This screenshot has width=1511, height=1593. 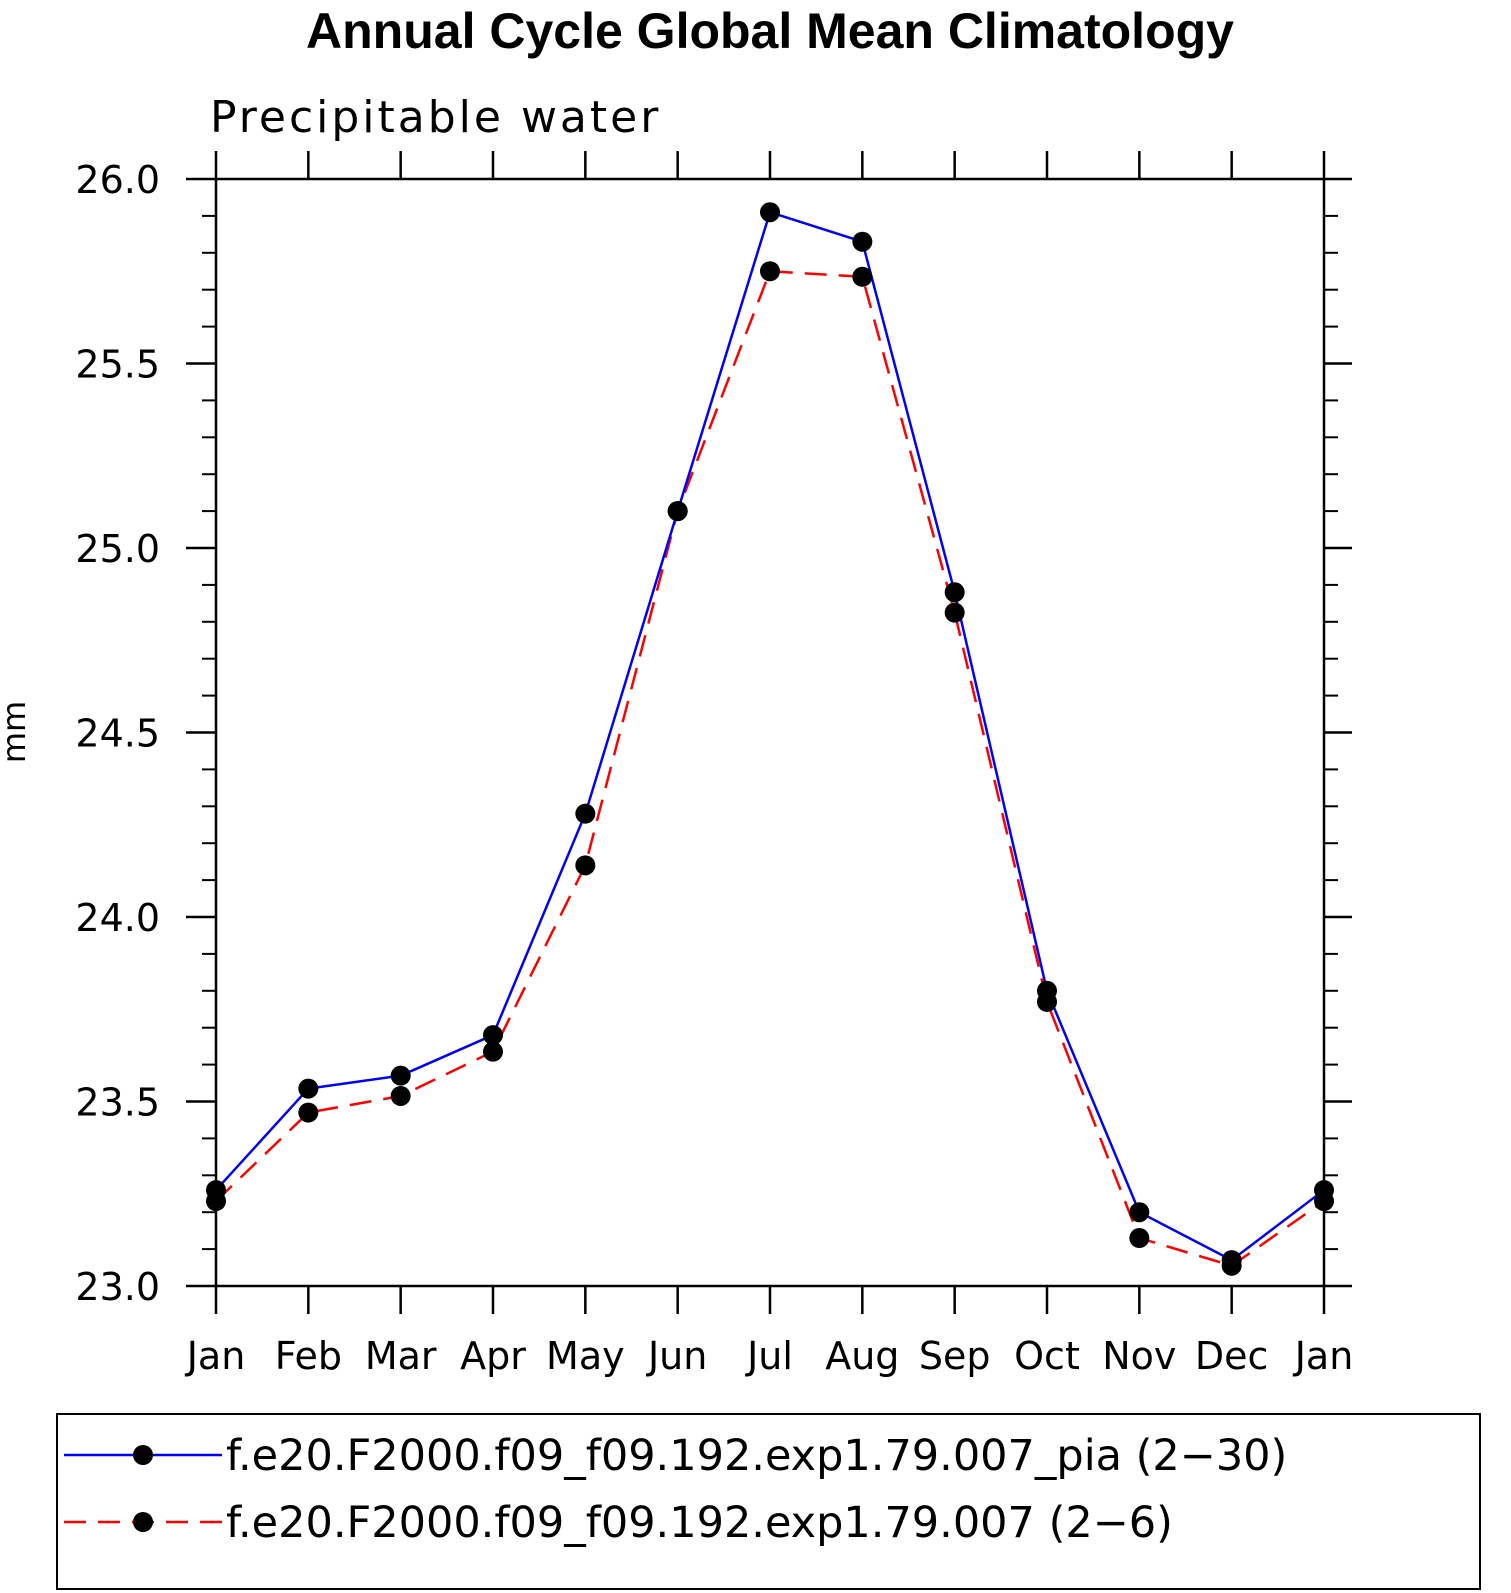 What do you see at coordinates (117, 734) in the screenshot?
I see `y-tick-label: 24.5` at bounding box center [117, 734].